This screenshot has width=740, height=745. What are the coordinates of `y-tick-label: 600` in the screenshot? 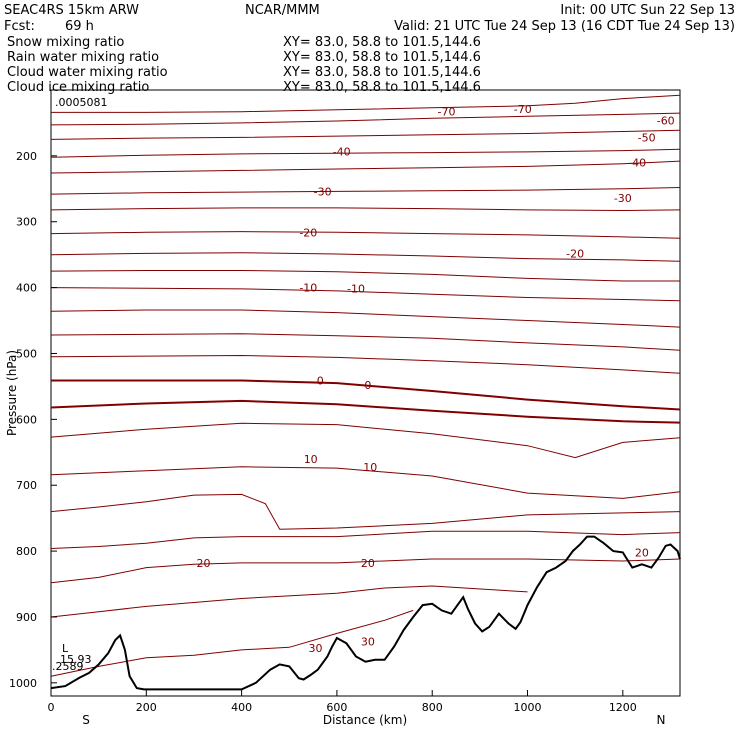 It's located at (26, 419).